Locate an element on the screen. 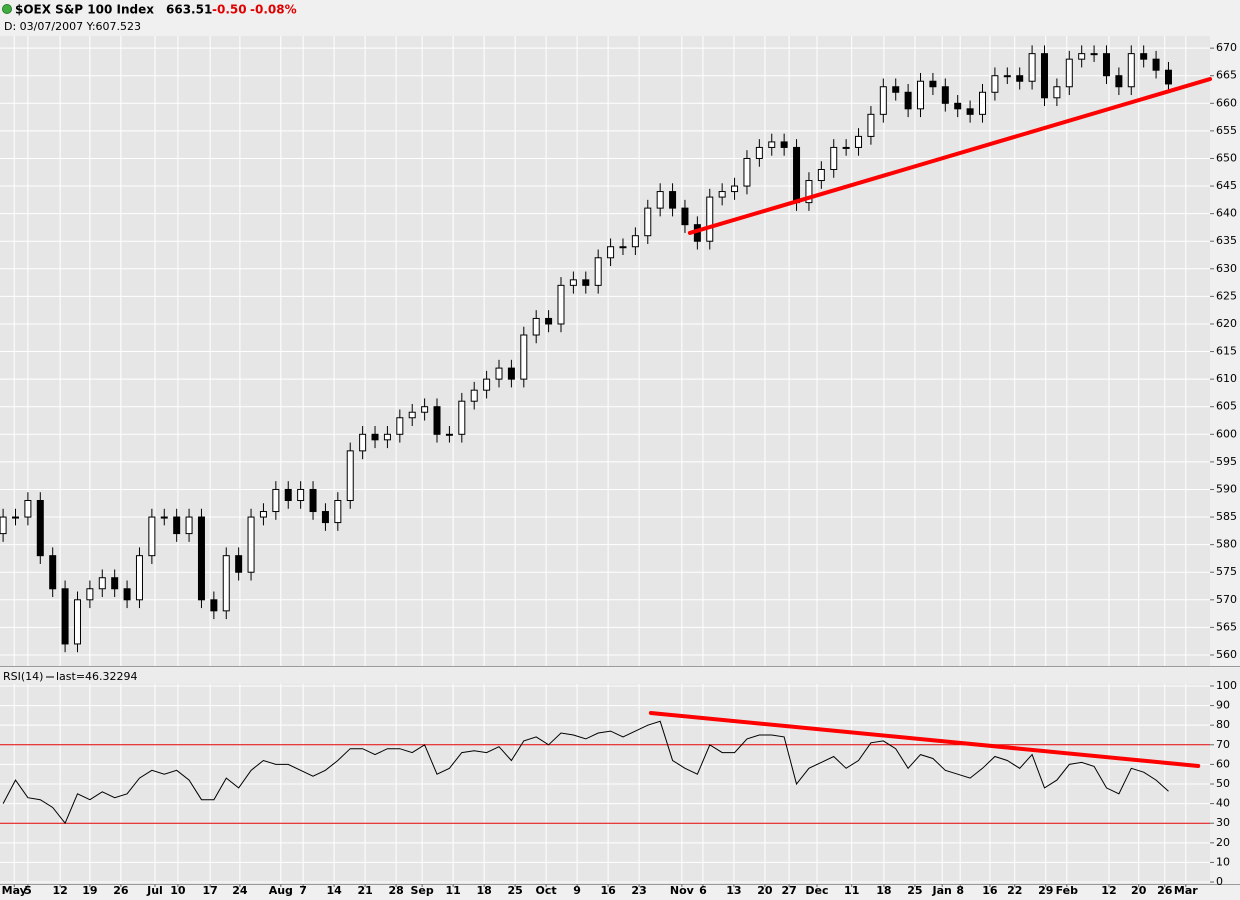  rsi-line is located at coordinates (585, 772).